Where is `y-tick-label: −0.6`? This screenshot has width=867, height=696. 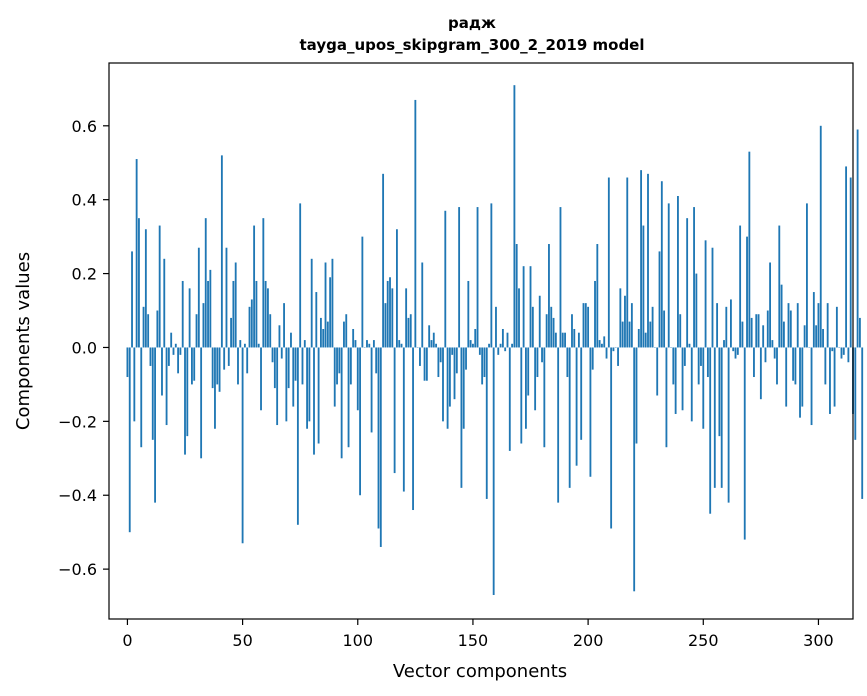 y-tick-label: −0.6 is located at coordinates (77, 569).